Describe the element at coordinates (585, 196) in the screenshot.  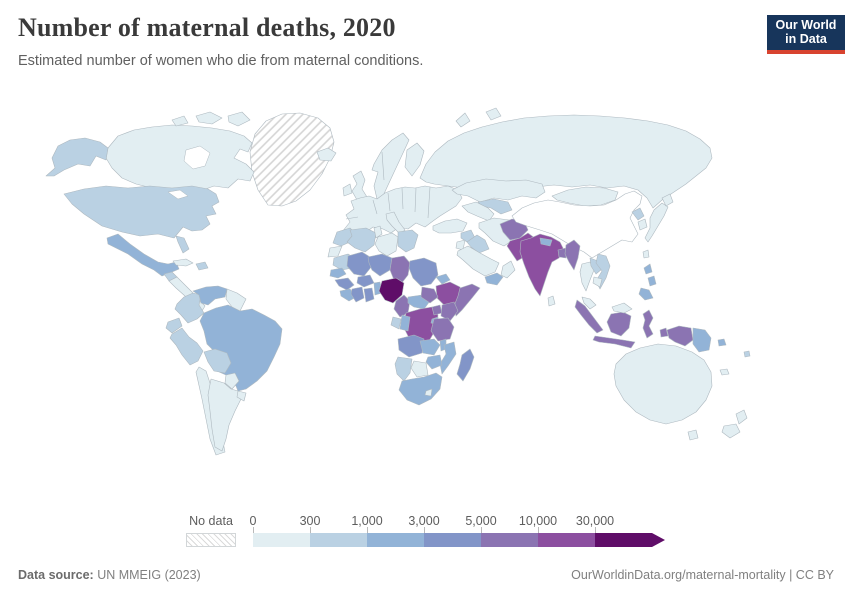
I see `country-mongolia` at that location.